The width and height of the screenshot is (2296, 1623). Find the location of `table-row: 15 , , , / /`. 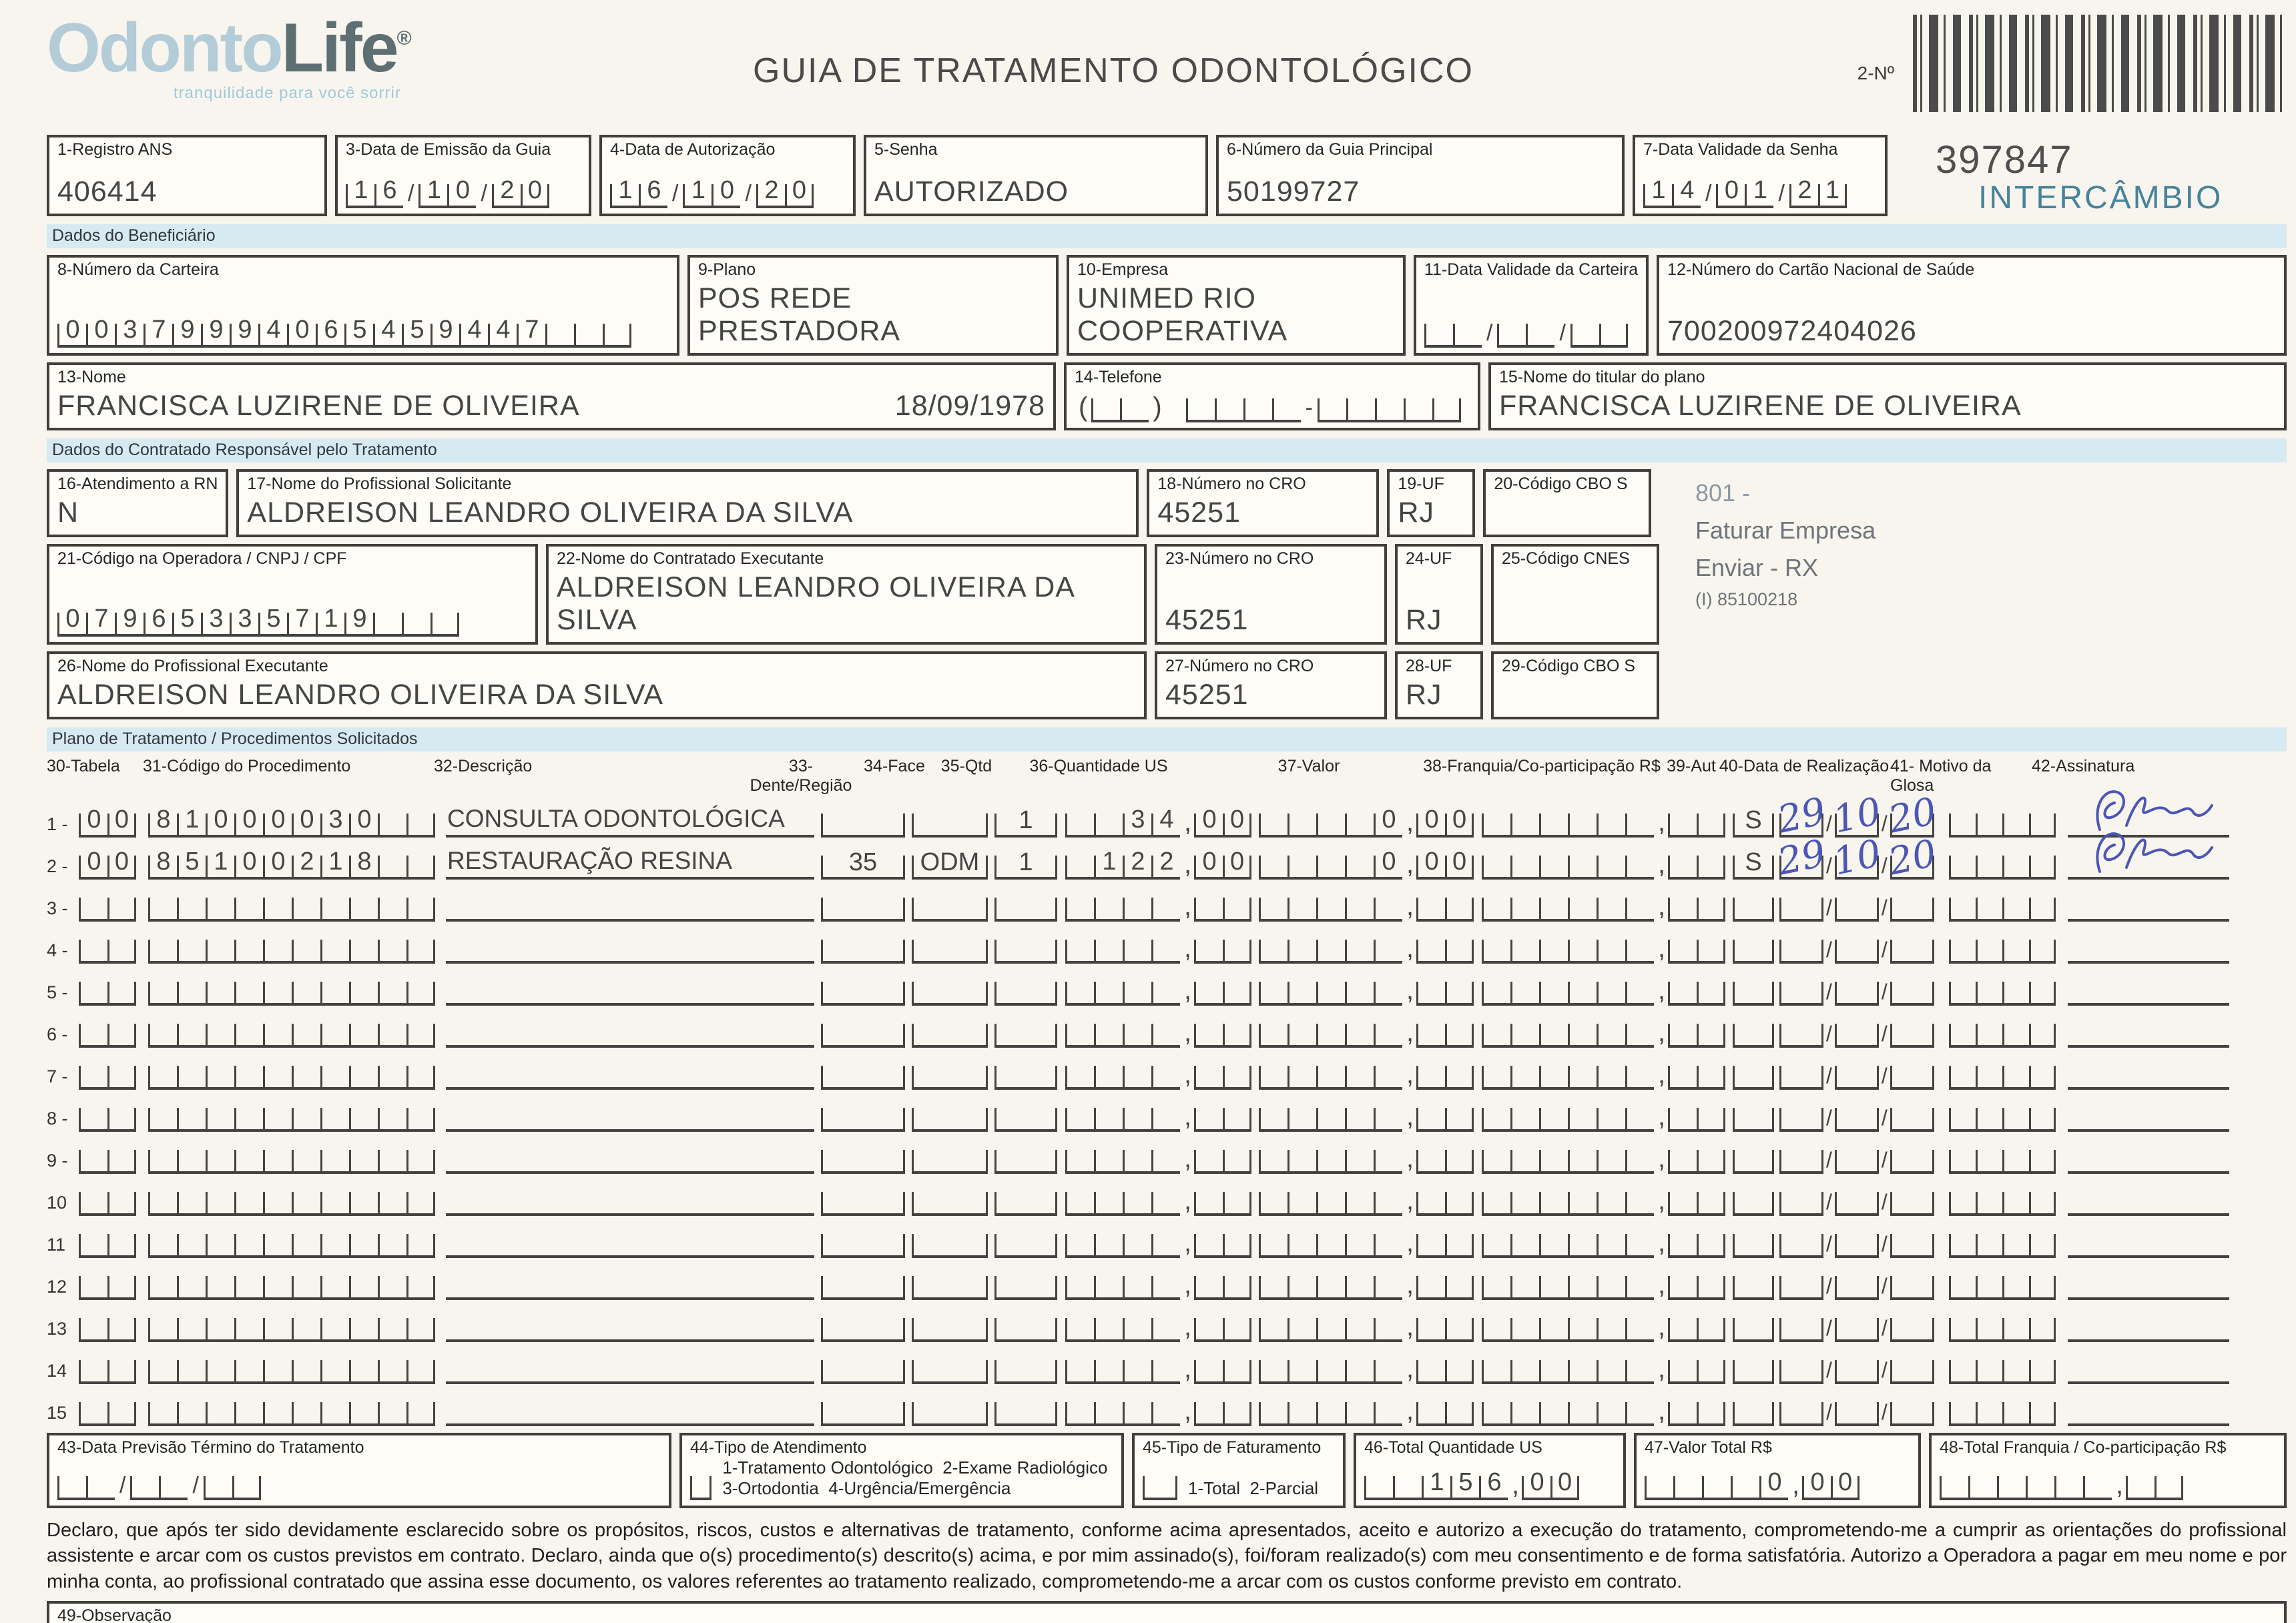

table-row: 15 , , , / / is located at coordinates (1167, 1405).